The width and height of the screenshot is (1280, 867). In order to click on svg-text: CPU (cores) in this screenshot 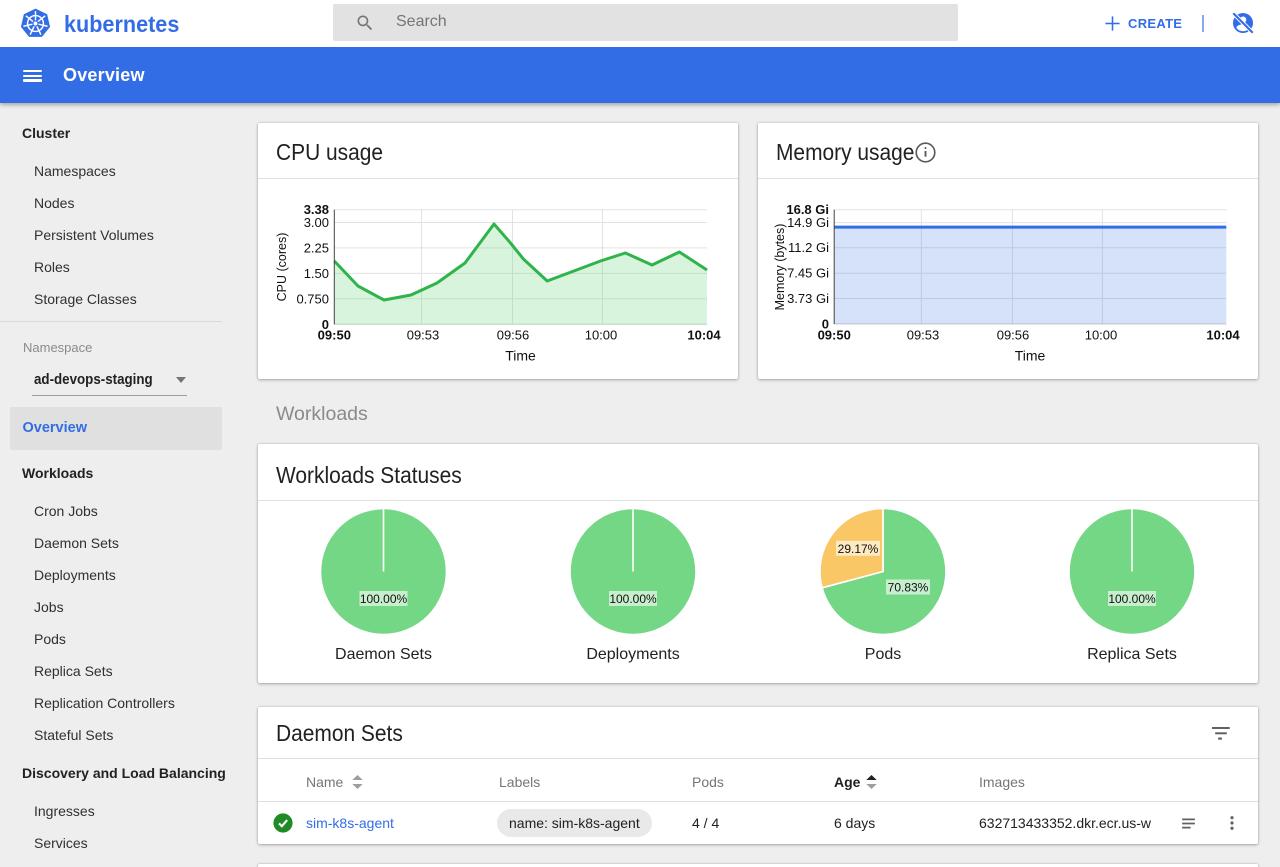, I will do `click(282, 267)`.